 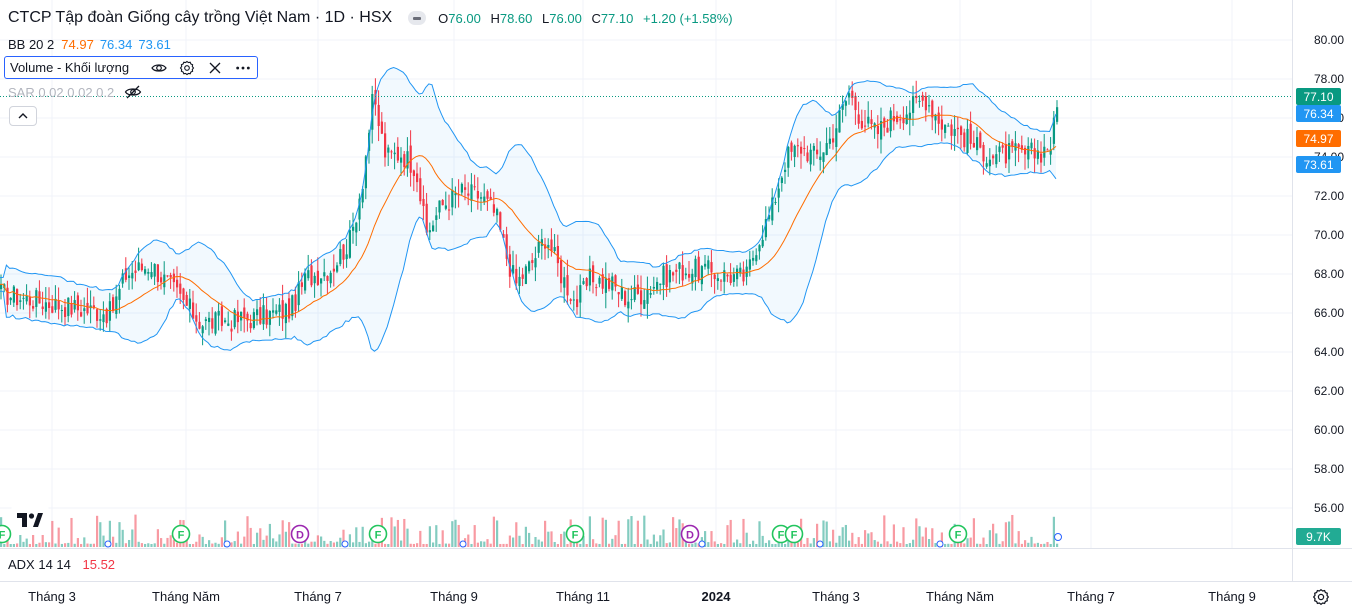 I want to click on volume-bars, so click(x=529, y=530).